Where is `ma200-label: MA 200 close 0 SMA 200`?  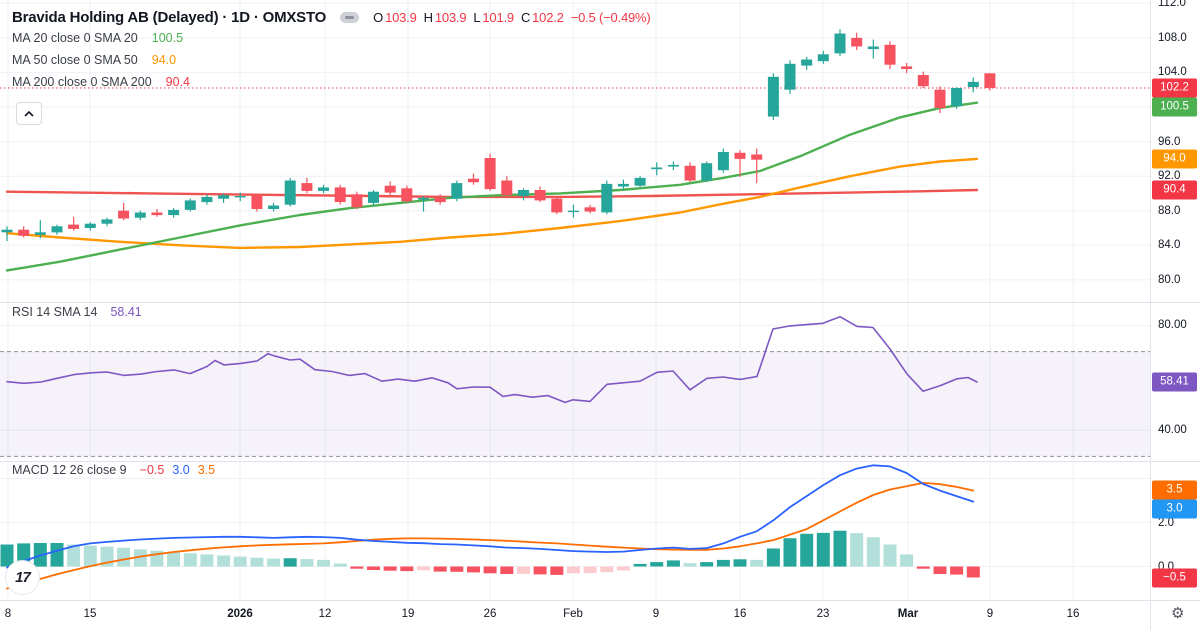
ma200-label: MA 200 close 0 SMA 200 is located at coordinates (82, 81).